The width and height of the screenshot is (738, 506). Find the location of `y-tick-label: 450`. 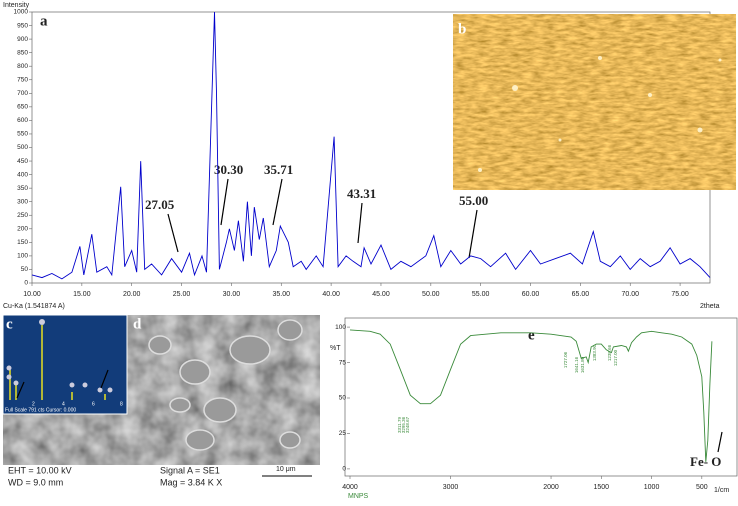

y-tick-label: 450 is located at coordinates (22, 161).